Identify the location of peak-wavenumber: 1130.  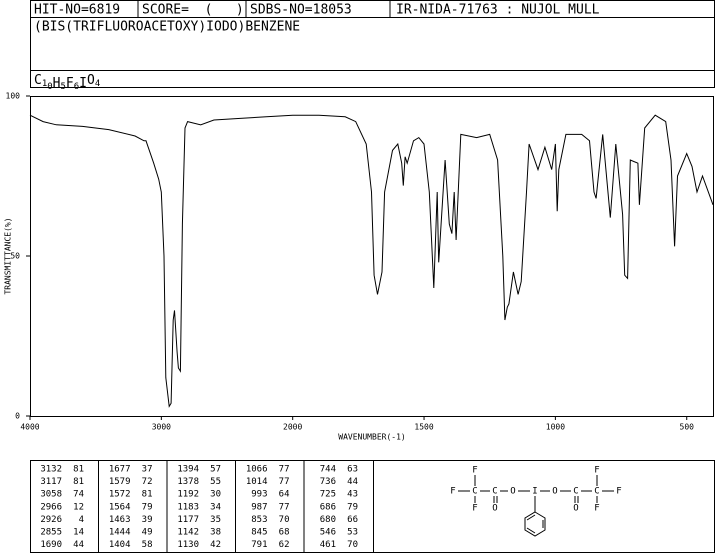
(188, 545).